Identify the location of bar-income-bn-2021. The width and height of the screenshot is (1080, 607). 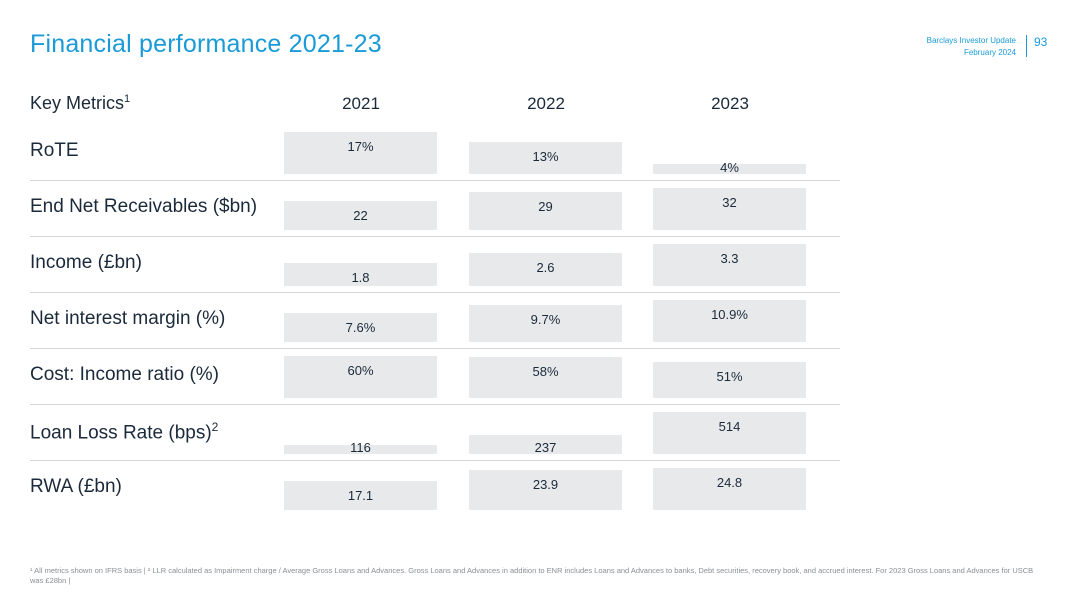
(360, 274).